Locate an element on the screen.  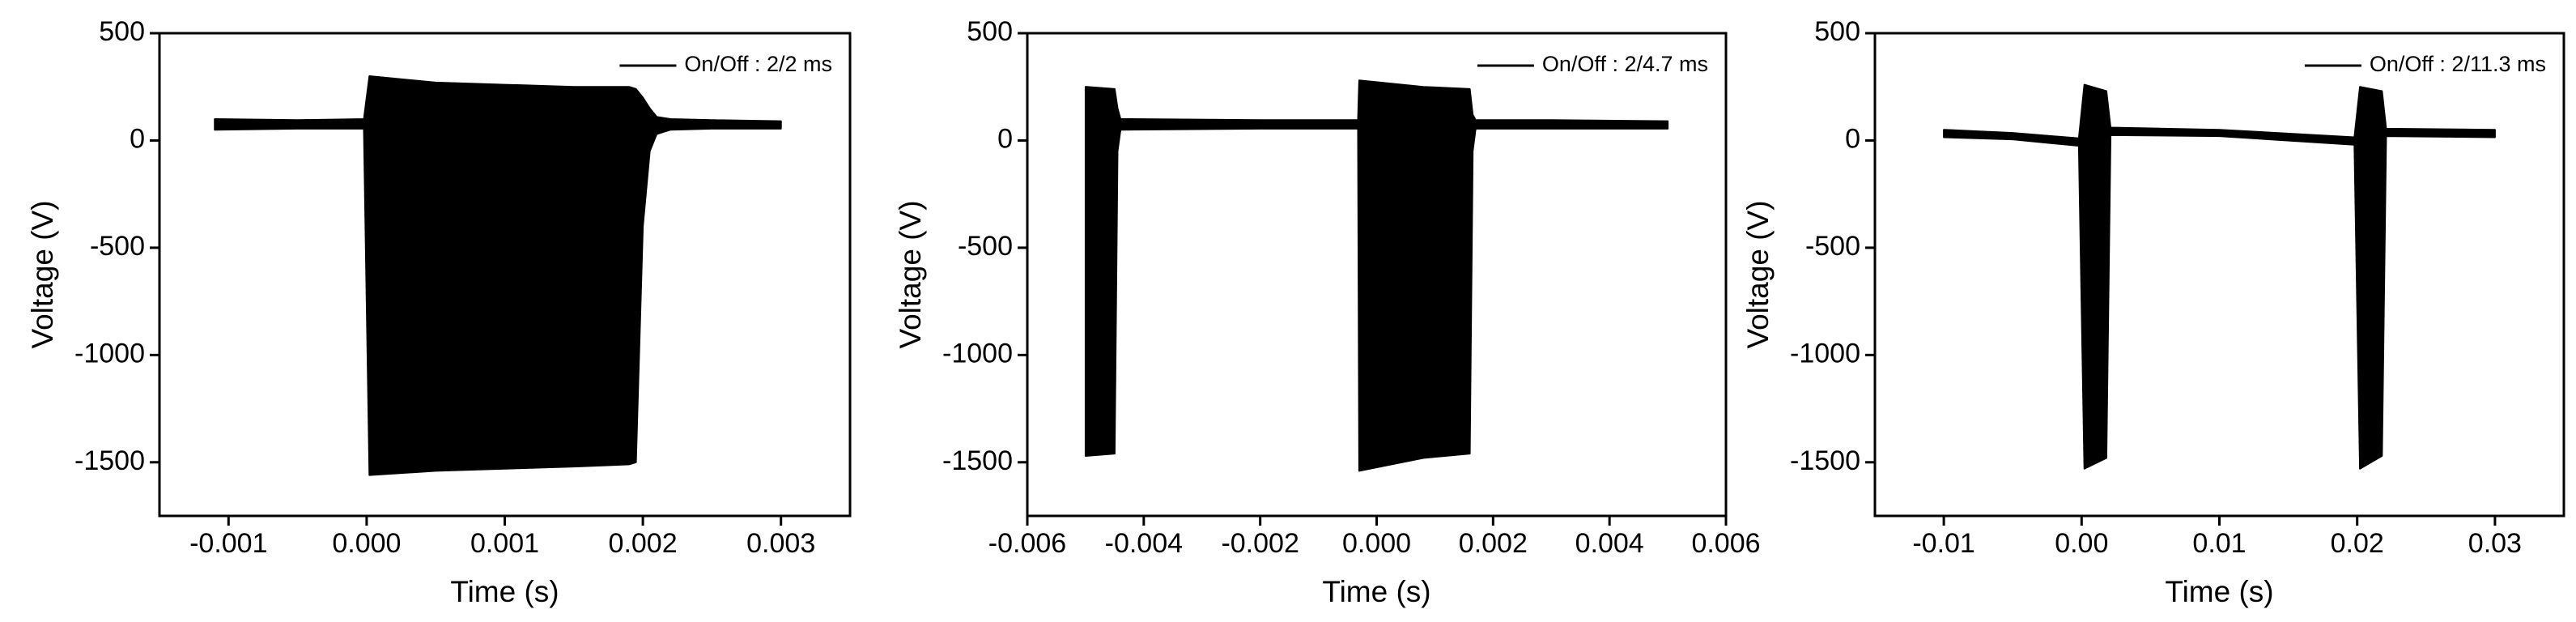
legend-label: On/Off : 2/11.3 ms is located at coordinates (2458, 64).